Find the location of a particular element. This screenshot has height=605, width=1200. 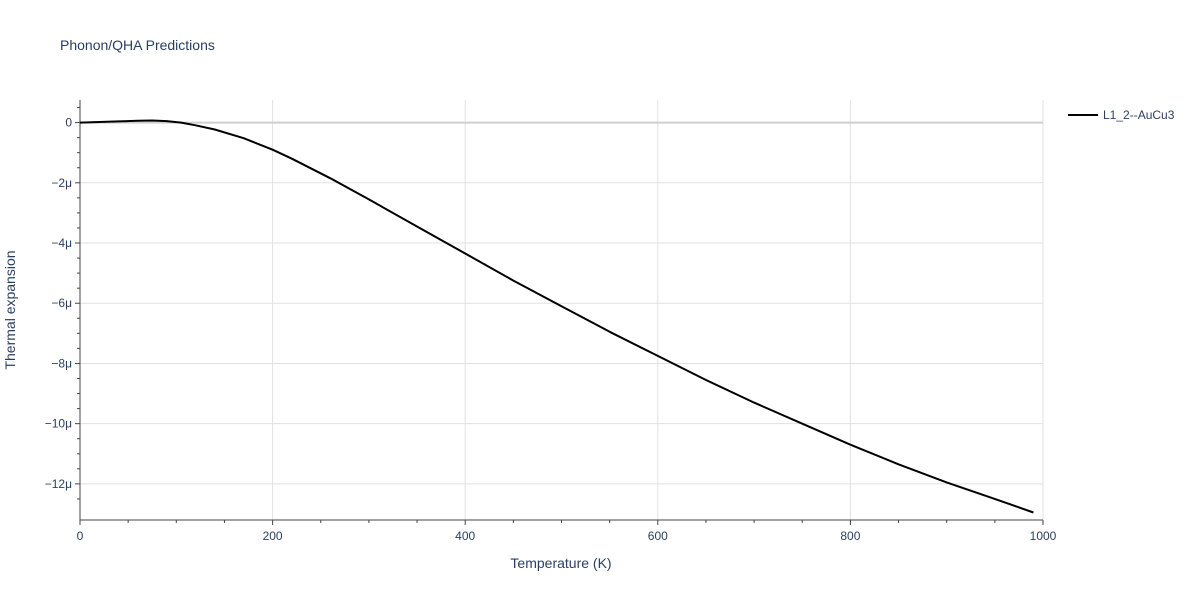

x-tick-label: 400 is located at coordinates (465, 536).